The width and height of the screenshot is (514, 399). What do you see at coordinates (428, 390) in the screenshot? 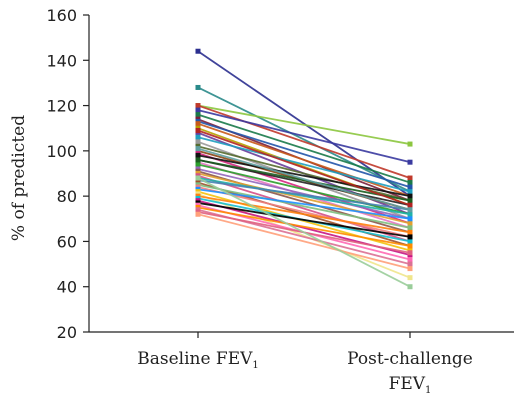
I see `x-category-label-line2-subscript: 1` at bounding box center [428, 390].